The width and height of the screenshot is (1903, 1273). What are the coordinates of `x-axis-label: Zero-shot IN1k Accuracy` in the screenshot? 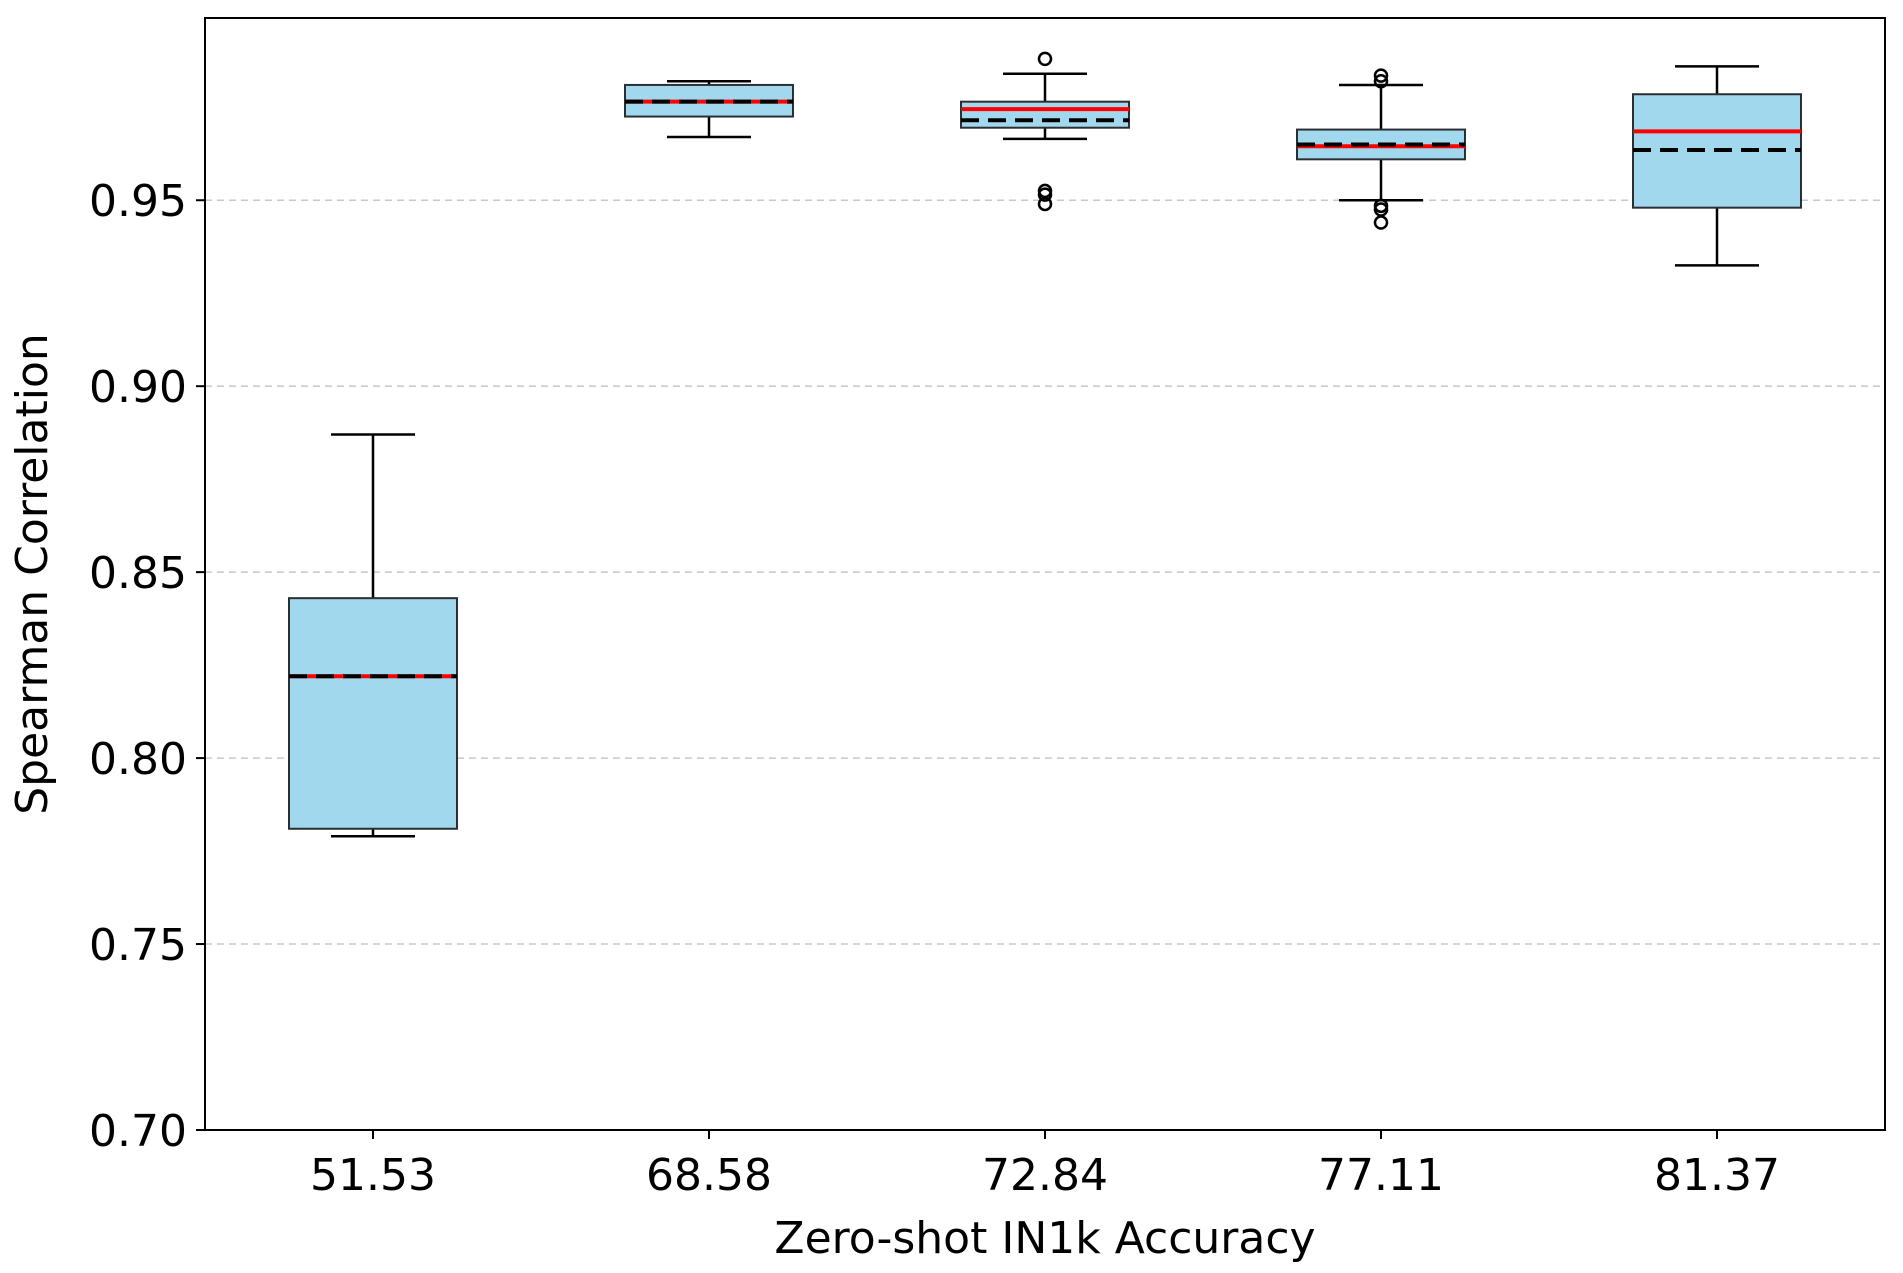 It's located at (1044, 1238).